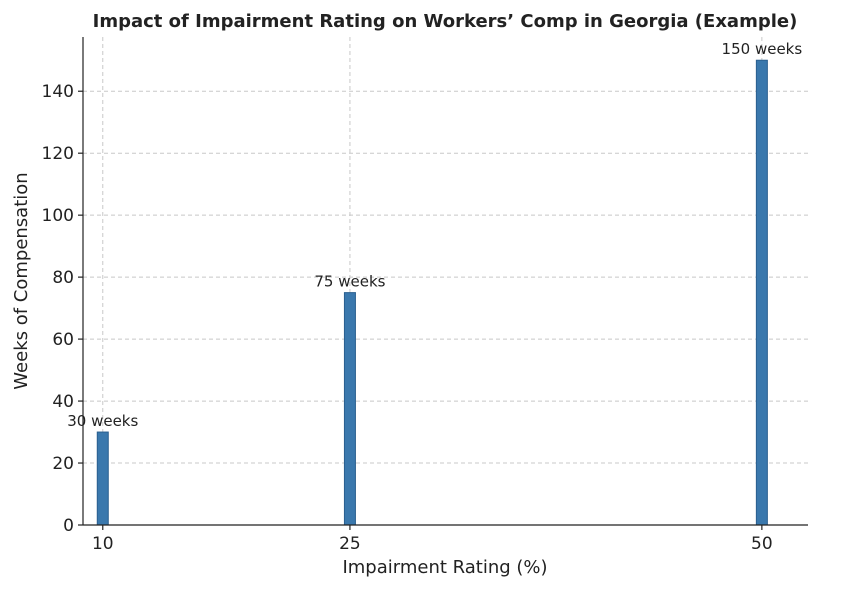 This screenshot has height=590, width=850. What do you see at coordinates (58, 216) in the screenshot?
I see `y-tick-label: 100` at bounding box center [58, 216].